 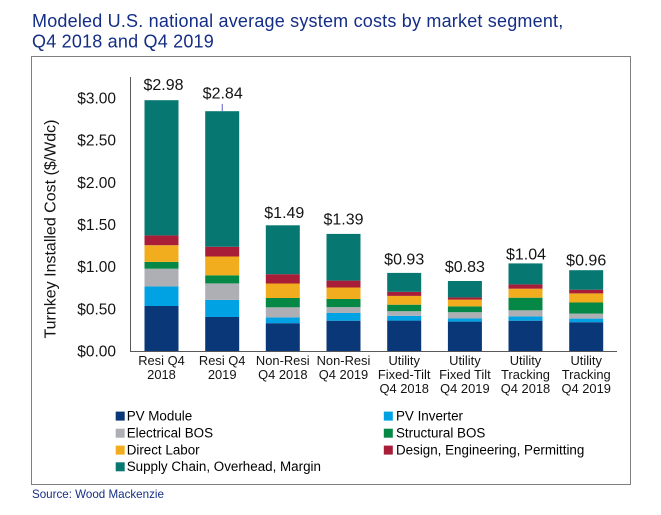 What do you see at coordinates (51, 228) in the screenshot?
I see `svg-text: Turnkey Installed Cost ($/Wdc)` at bounding box center [51, 228].